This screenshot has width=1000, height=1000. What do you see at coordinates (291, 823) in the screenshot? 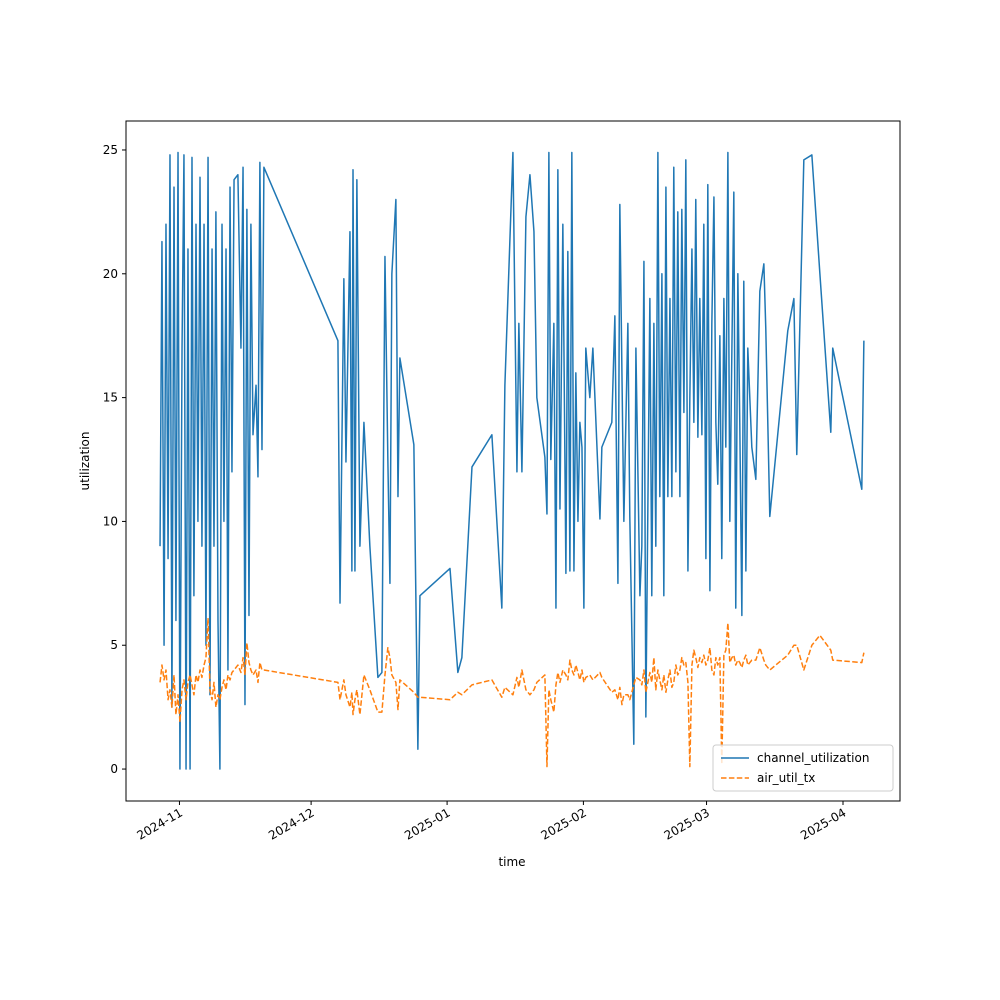
I see `x-tick-label: 2024-12` at bounding box center [291, 823].